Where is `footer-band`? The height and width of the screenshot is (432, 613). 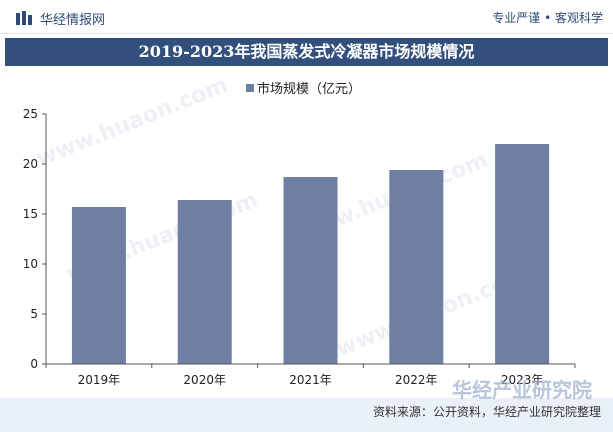
footer-band is located at coordinates (306, 415).